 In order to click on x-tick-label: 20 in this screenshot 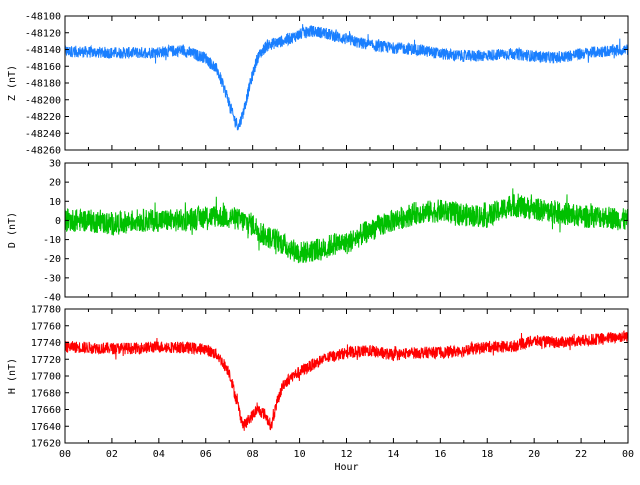, I will do `click(534, 454)`.